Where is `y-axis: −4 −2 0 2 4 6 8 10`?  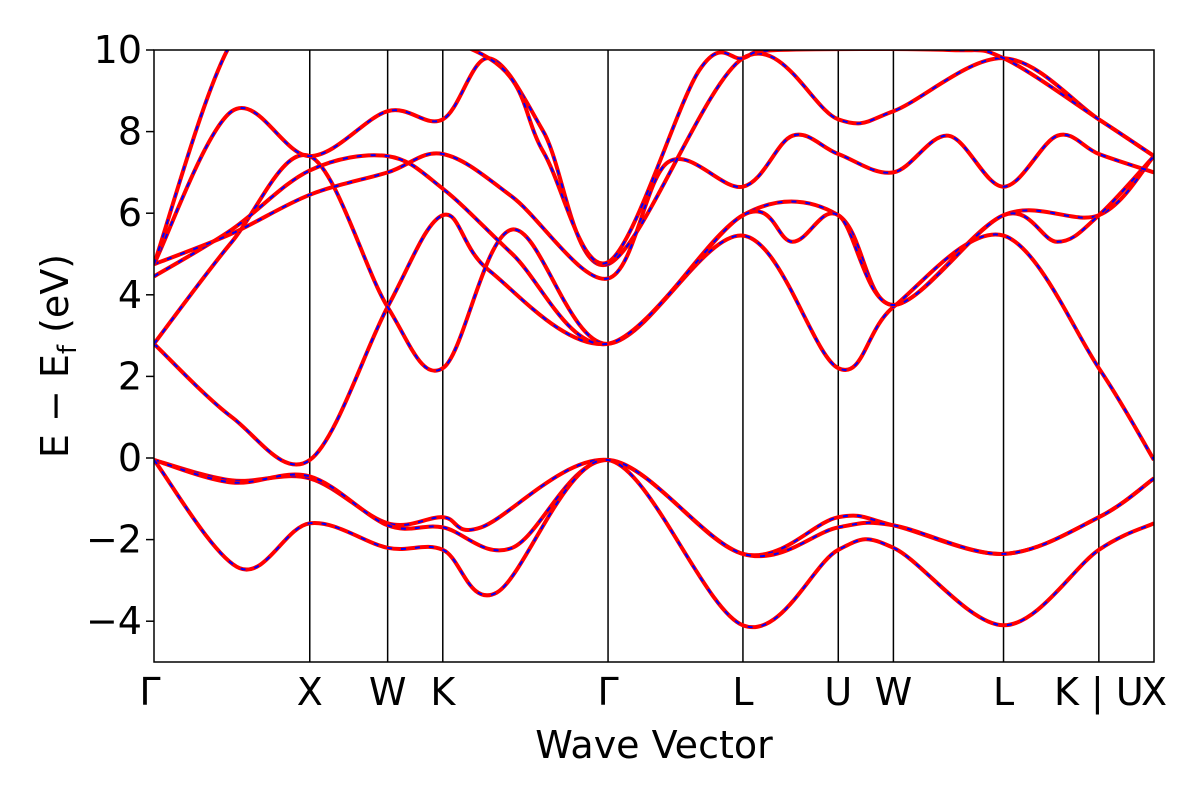 y-axis: −4 −2 0 2 4 6 8 10 is located at coordinates (120, 335).